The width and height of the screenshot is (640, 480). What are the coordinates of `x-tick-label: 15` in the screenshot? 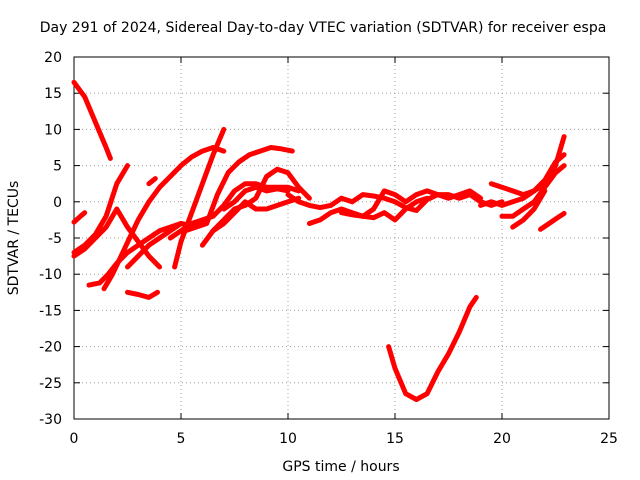 It's located at (395, 439).